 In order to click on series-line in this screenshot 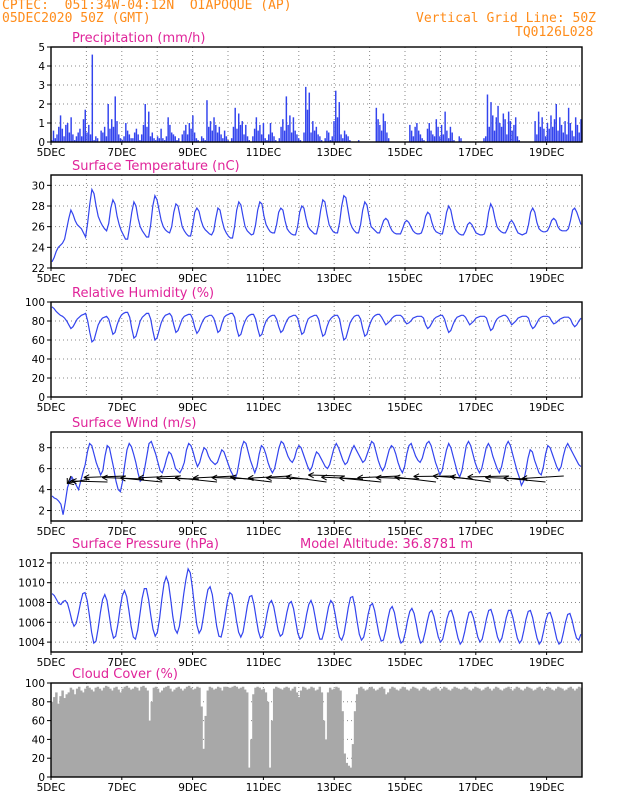, I will do `click(316, 606)`.